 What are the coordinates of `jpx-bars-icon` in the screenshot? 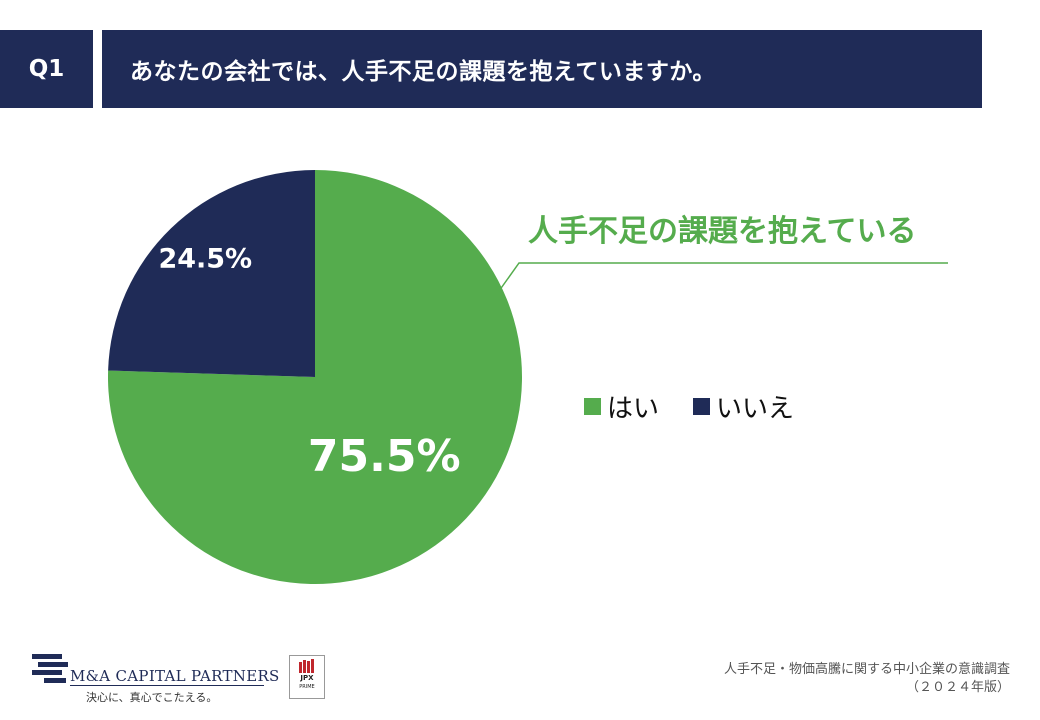 It's located at (306, 666).